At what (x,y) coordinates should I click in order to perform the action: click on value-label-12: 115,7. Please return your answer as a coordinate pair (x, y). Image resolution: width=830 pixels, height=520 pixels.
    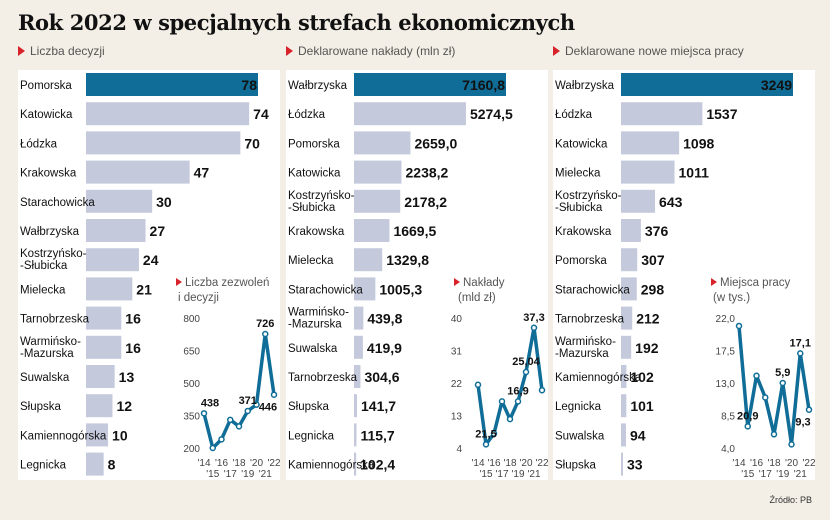
    Looking at the image, I should click on (377, 435).